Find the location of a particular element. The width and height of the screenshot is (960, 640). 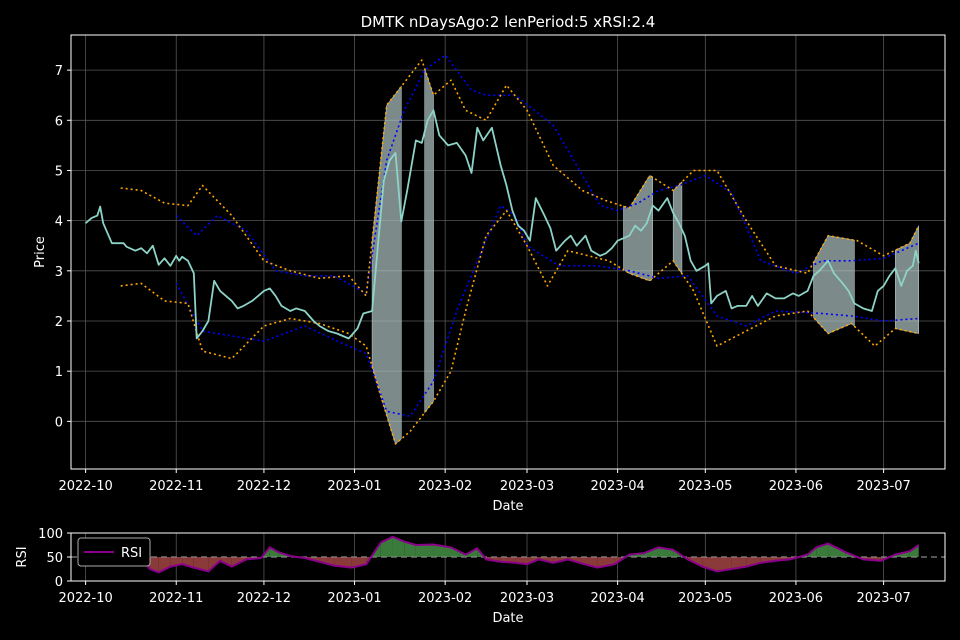

price-y-tick-label: 3 is located at coordinates (59, 272).